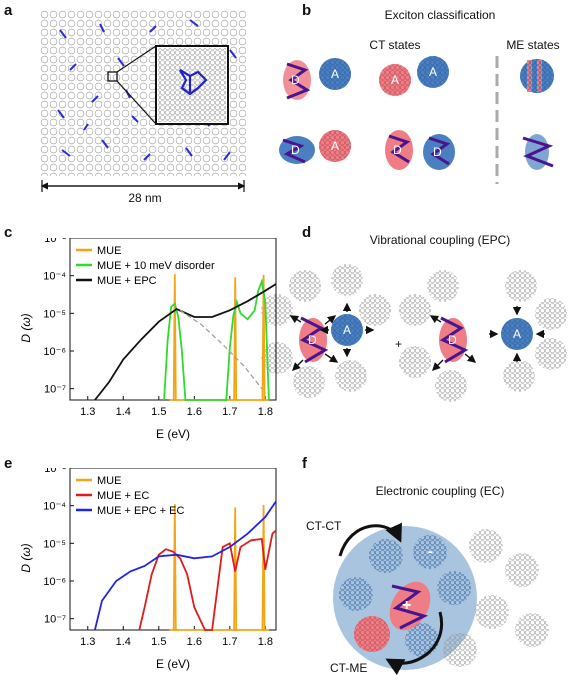  What do you see at coordinates (433, 72) in the screenshot?
I see `acceptor-label-3: A` at bounding box center [433, 72].